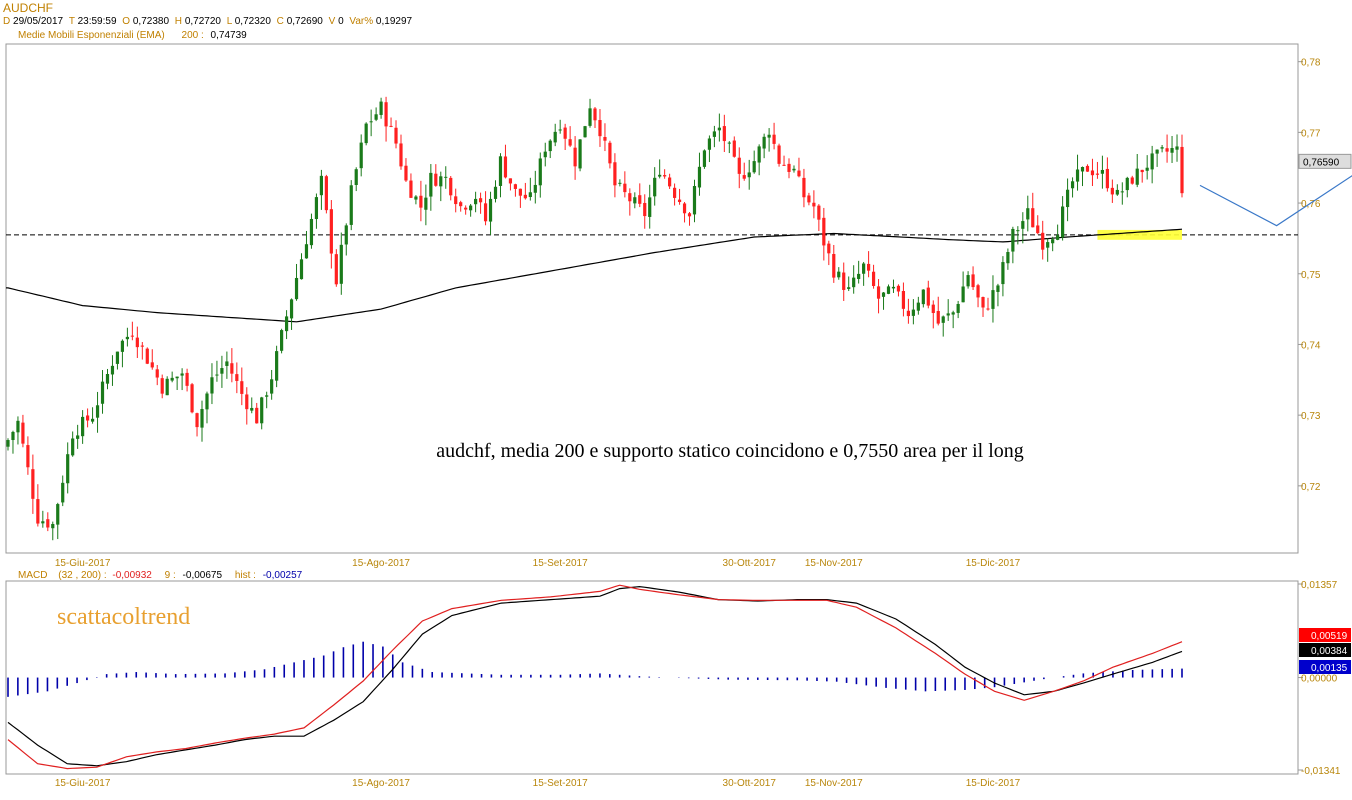 The image size is (1352, 800). What do you see at coordinates (170, 575) in the screenshot?
I see `signal-label: 9 :` at bounding box center [170, 575].